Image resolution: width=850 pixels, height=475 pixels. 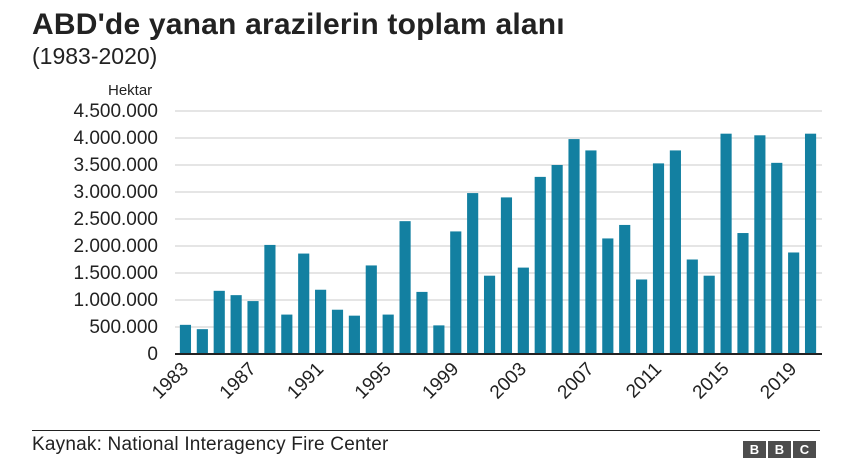 I want to click on y-tick-label: 2.500.000, so click(x=115, y=219).